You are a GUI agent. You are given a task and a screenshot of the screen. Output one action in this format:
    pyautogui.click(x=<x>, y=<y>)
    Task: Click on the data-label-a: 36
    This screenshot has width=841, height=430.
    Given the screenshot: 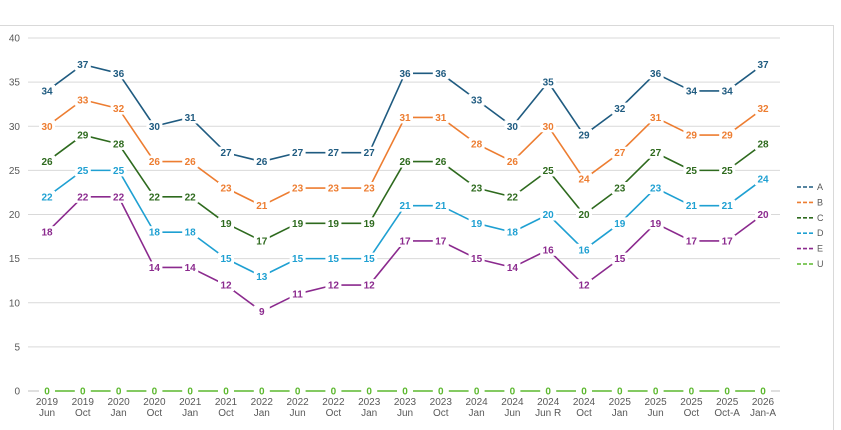 What is the action you would take?
    pyautogui.click(x=441, y=74)
    